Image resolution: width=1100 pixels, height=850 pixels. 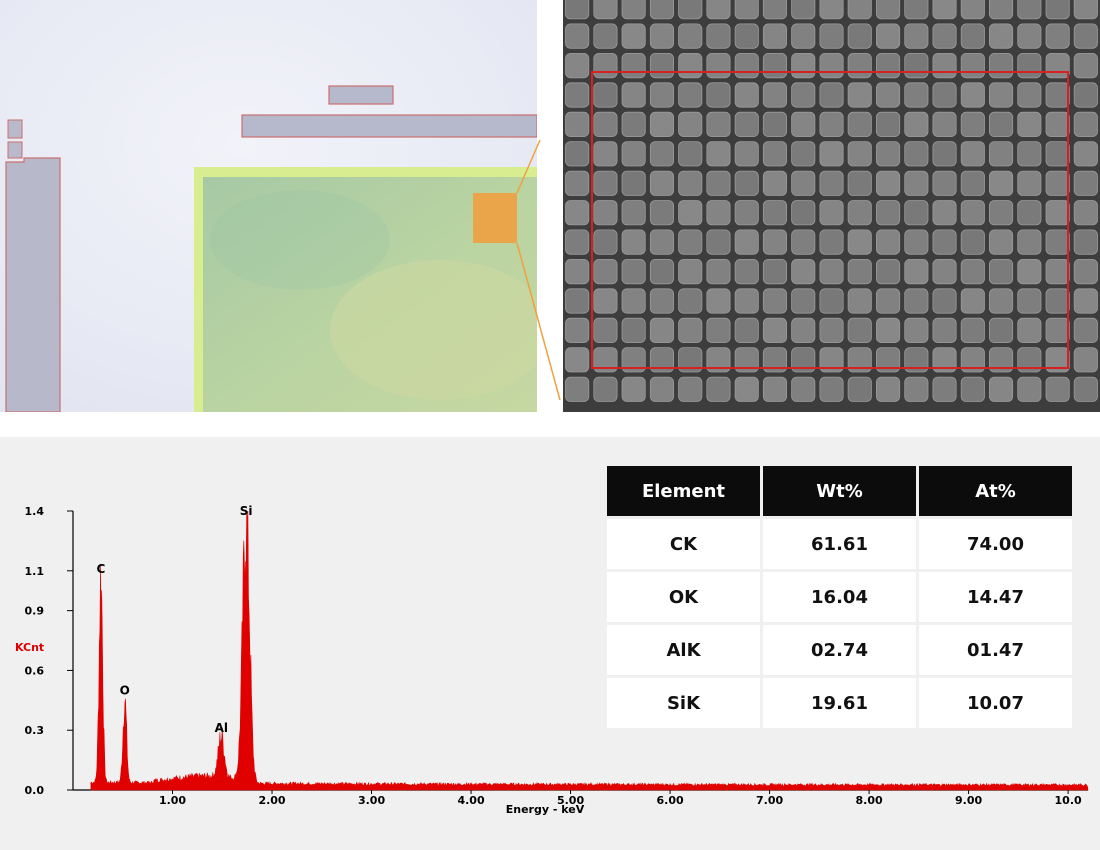 What do you see at coordinates (839, 491) in the screenshot?
I see `table-header-row: Element Wt% At%` at bounding box center [839, 491].